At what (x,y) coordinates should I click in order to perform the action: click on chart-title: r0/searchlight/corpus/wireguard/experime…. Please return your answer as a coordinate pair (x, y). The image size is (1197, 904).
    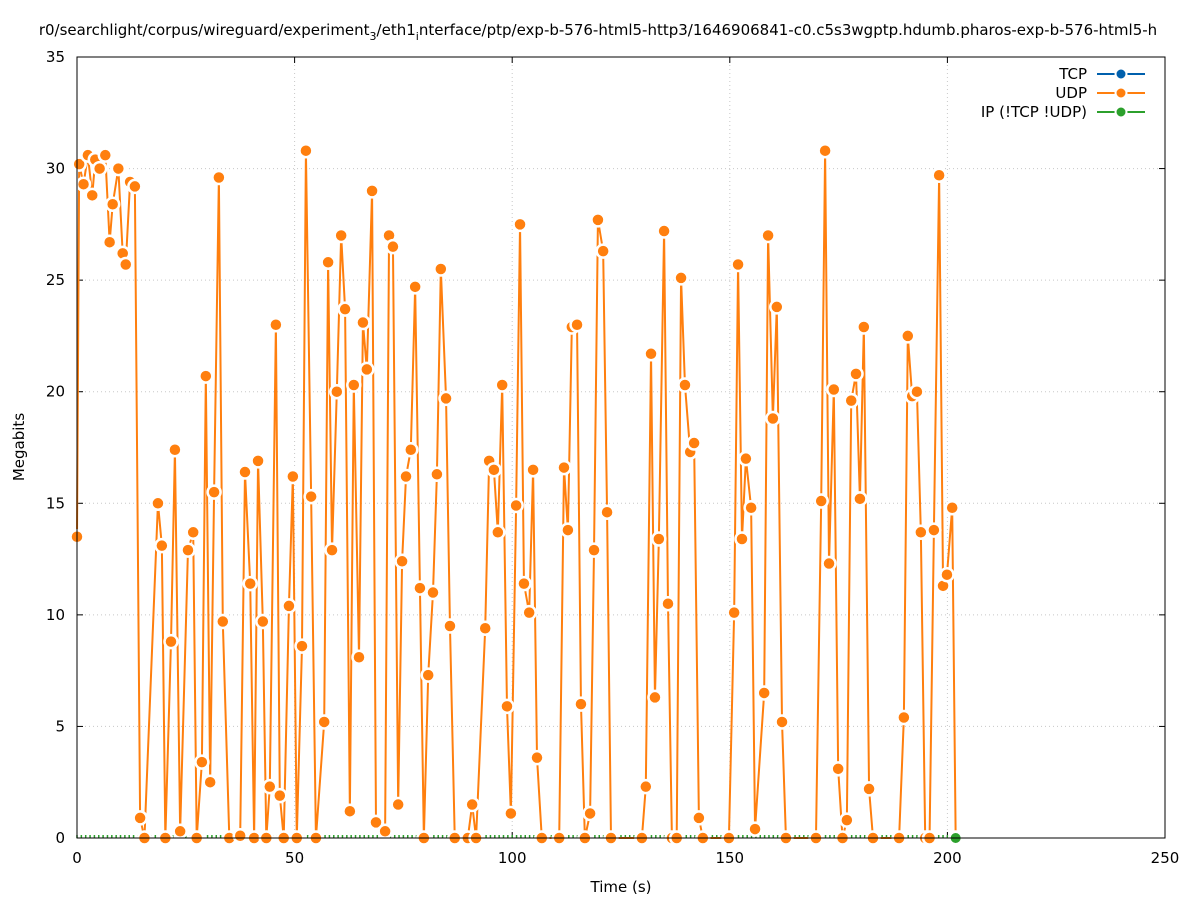
    Looking at the image, I should click on (598, 32).